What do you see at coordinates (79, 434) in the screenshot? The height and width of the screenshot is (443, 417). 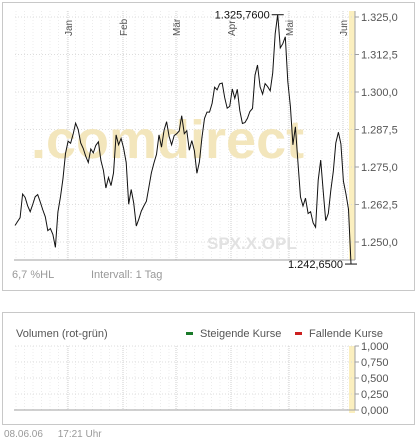 I see `footer-time: 17:21 Uhr` at bounding box center [79, 434].